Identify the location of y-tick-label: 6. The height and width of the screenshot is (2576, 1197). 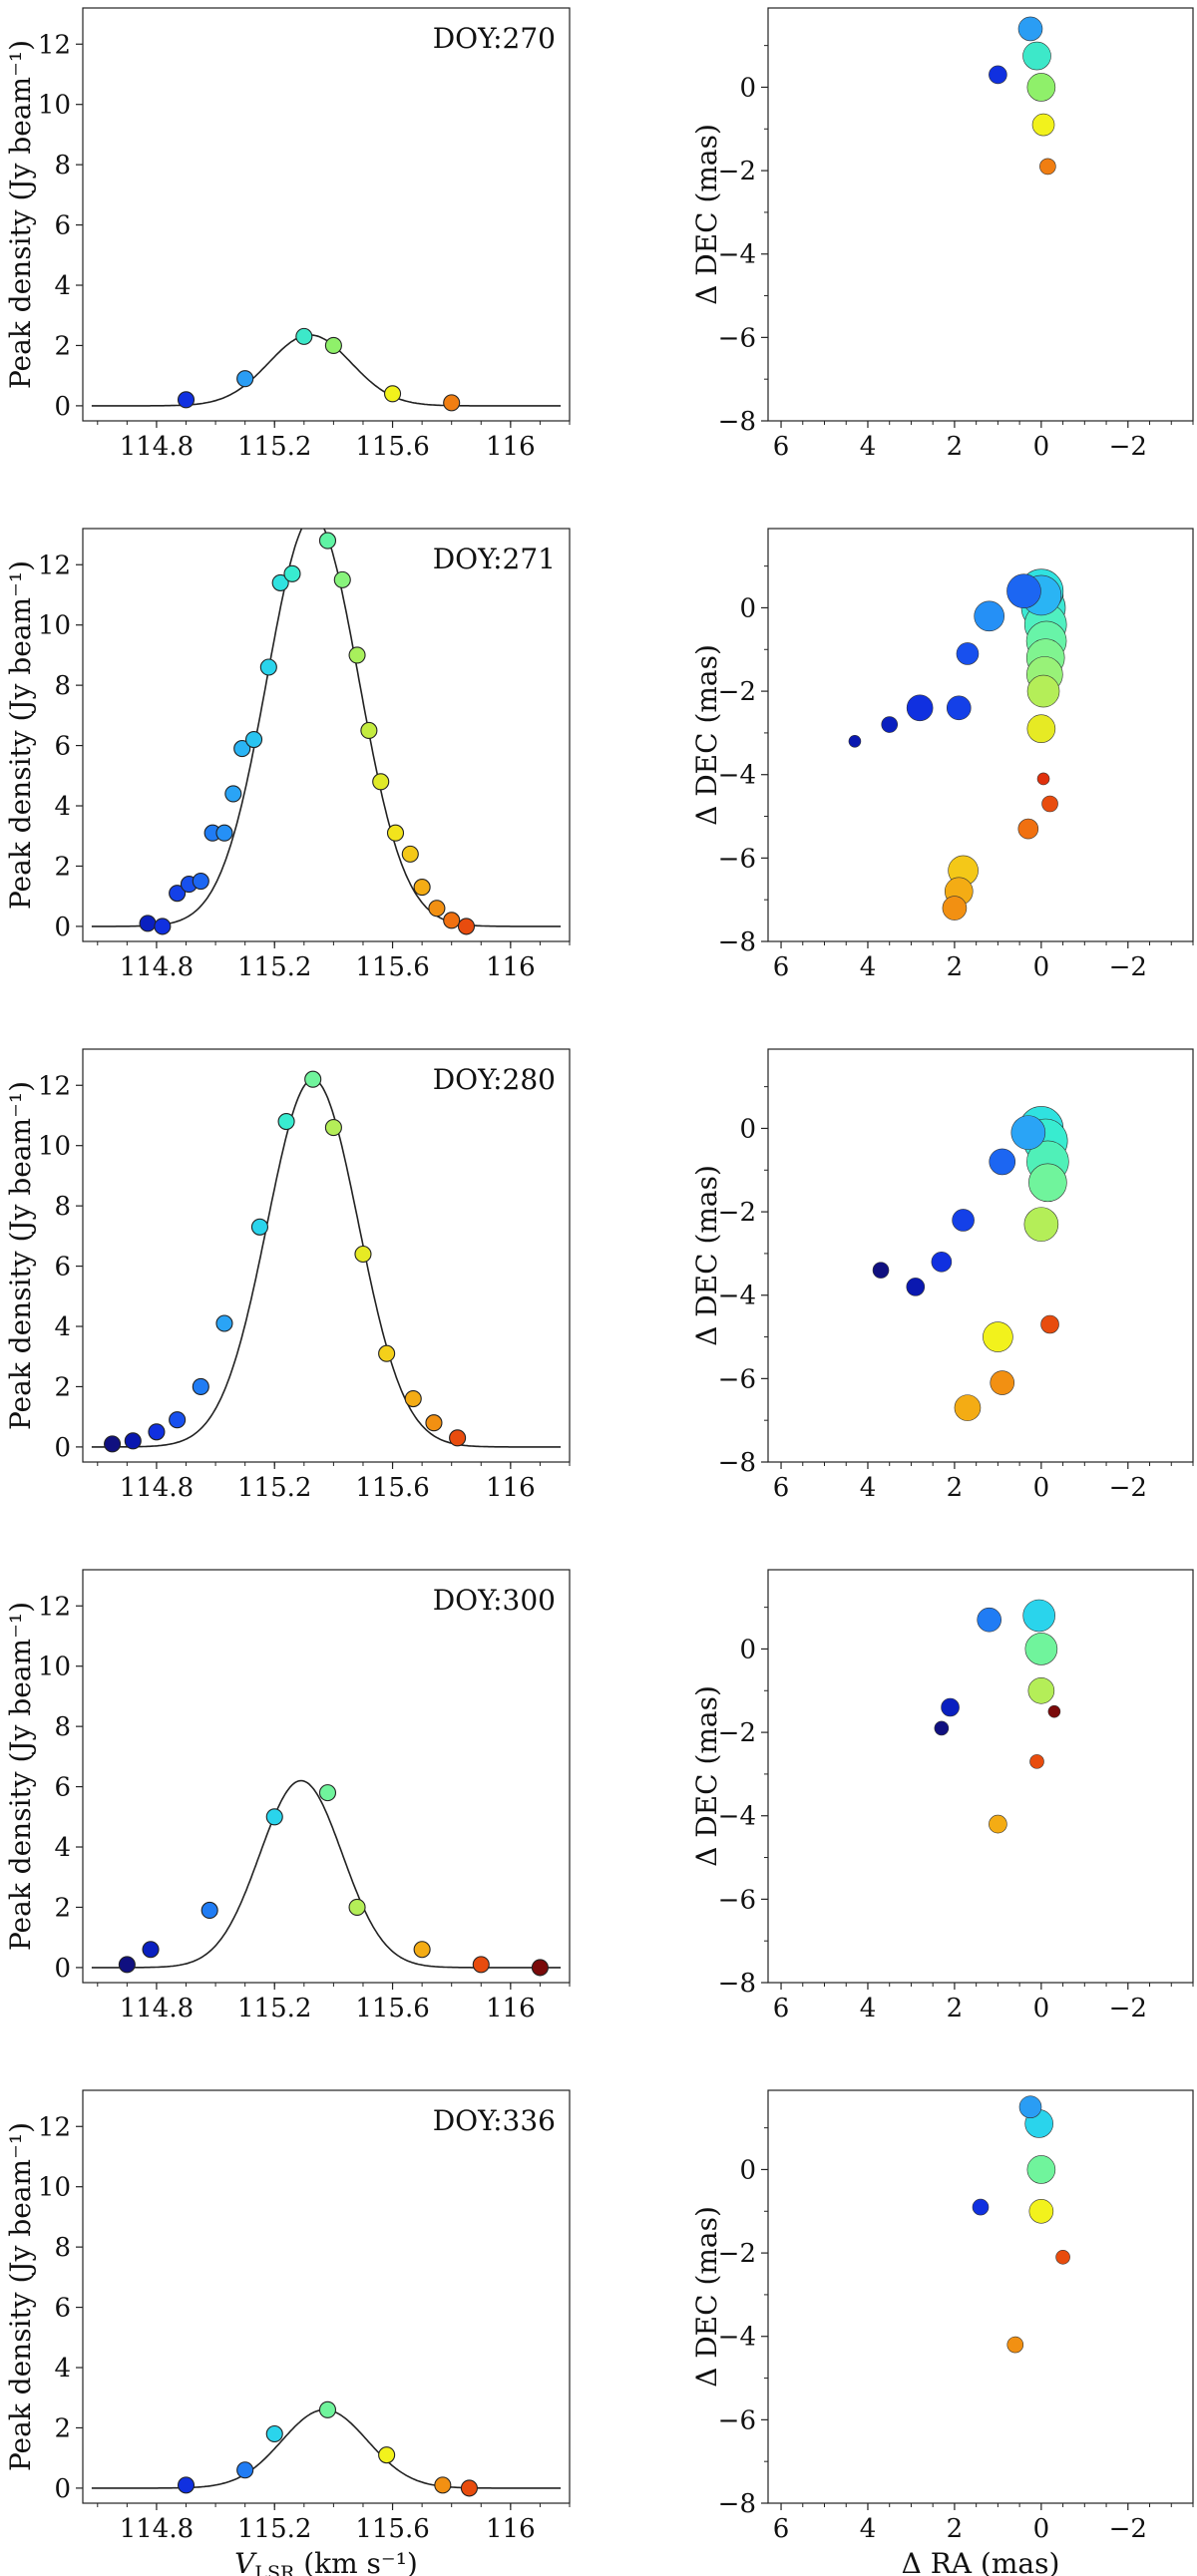
(62, 747).